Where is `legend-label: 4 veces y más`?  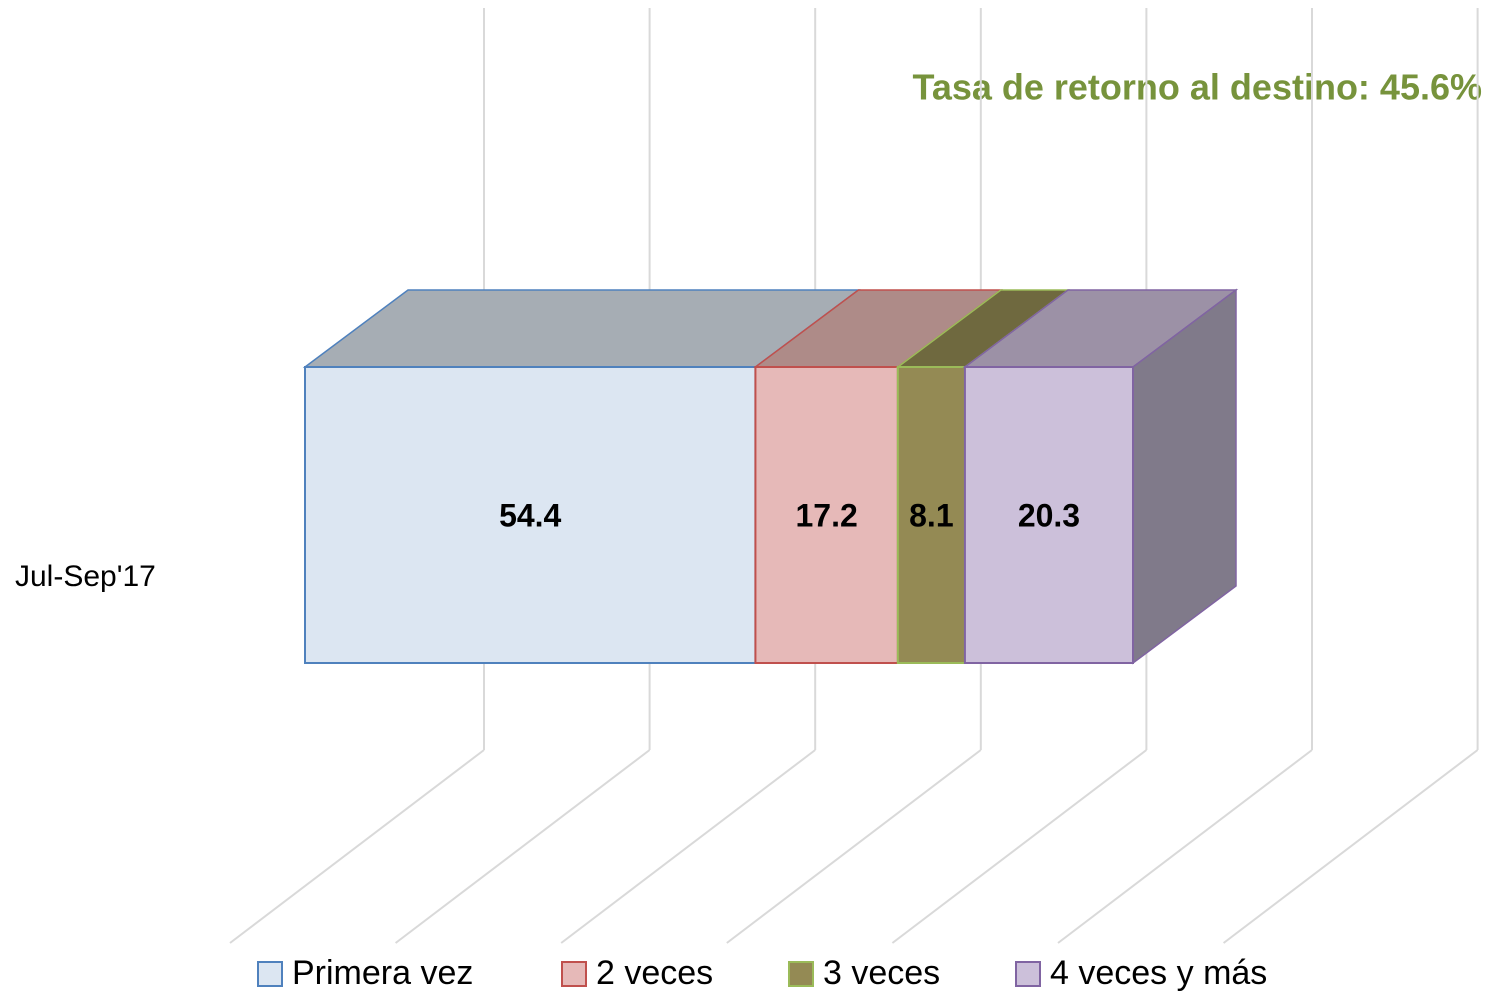 legend-label: 4 veces y más is located at coordinates (1158, 973).